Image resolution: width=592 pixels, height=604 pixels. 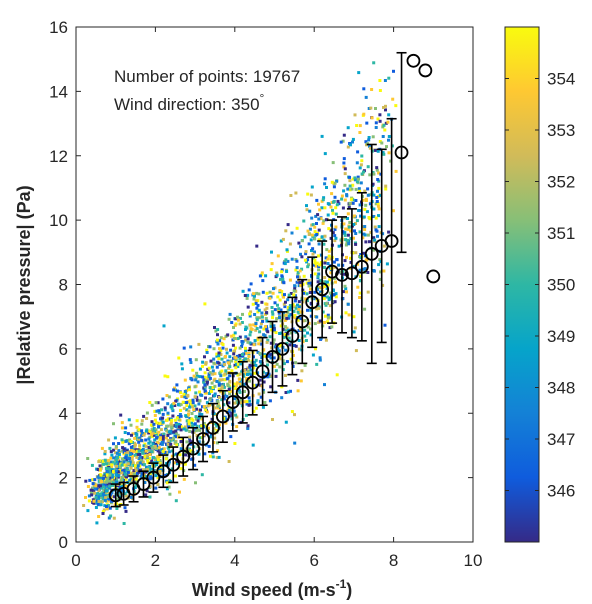 I want to click on y-tick-label: 10, so click(x=58, y=220).